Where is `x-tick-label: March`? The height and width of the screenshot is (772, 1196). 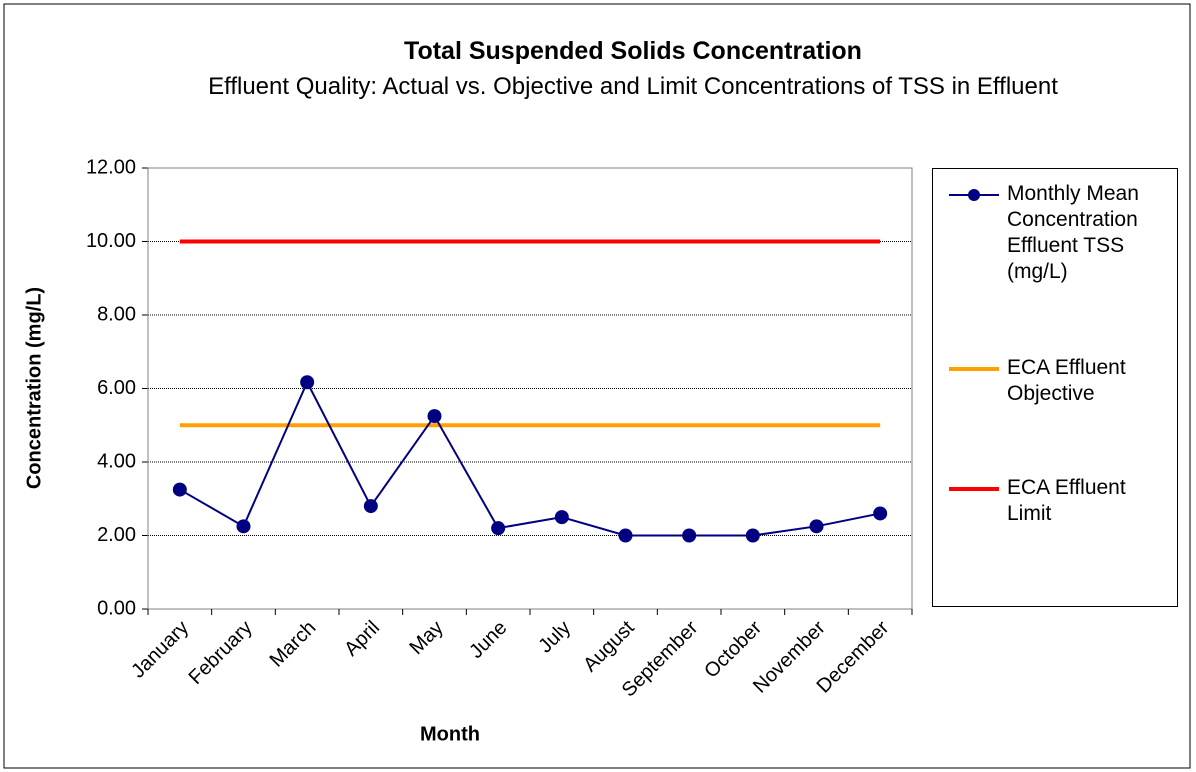
x-tick-label: March is located at coordinates (293, 644).